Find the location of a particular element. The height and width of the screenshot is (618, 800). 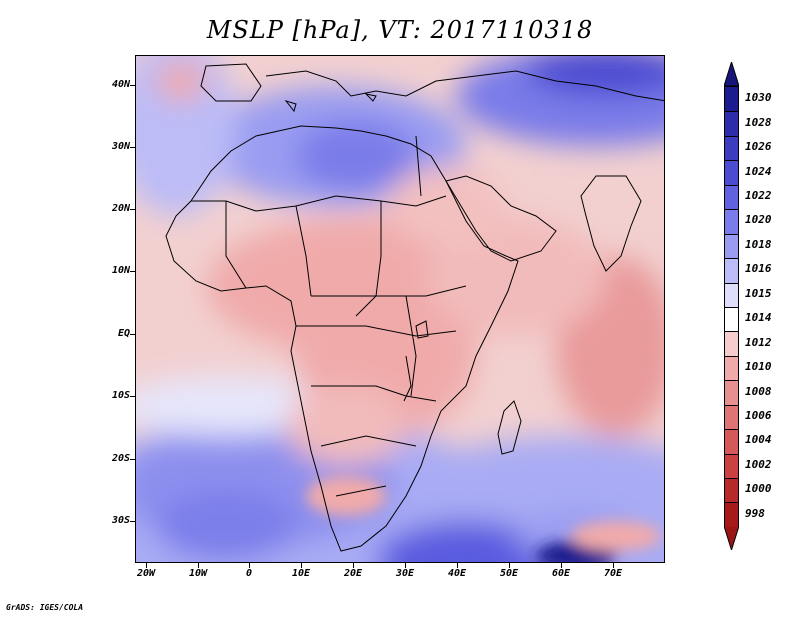

colorbar-label: 1028 is located at coordinates (758, 122).